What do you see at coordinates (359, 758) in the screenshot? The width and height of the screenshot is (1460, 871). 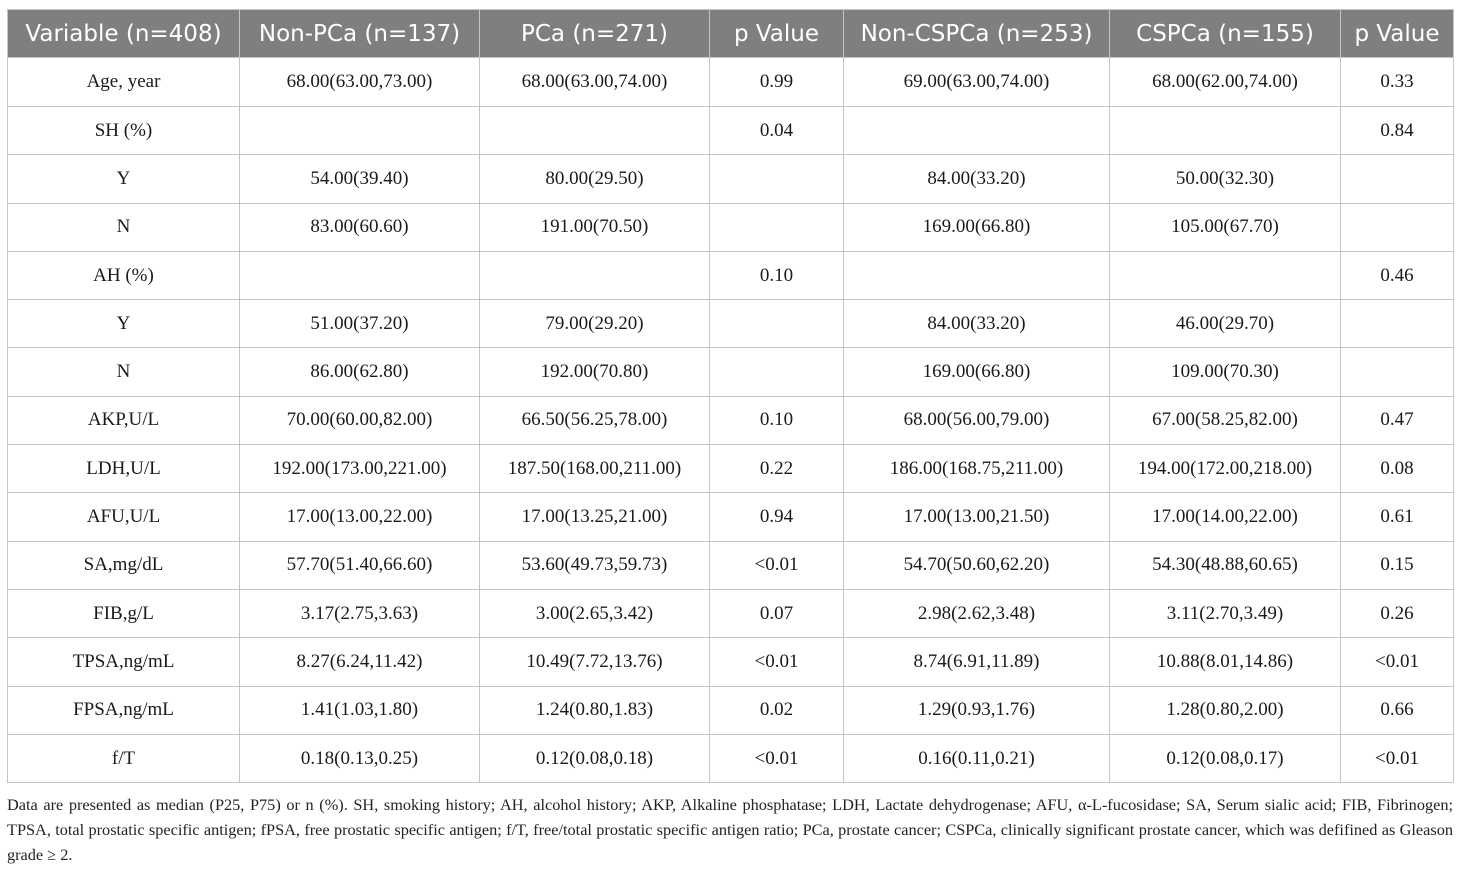 I see `non-pca-cell: 0.18(0.13,0.25)` at bounding box center [359, 758].